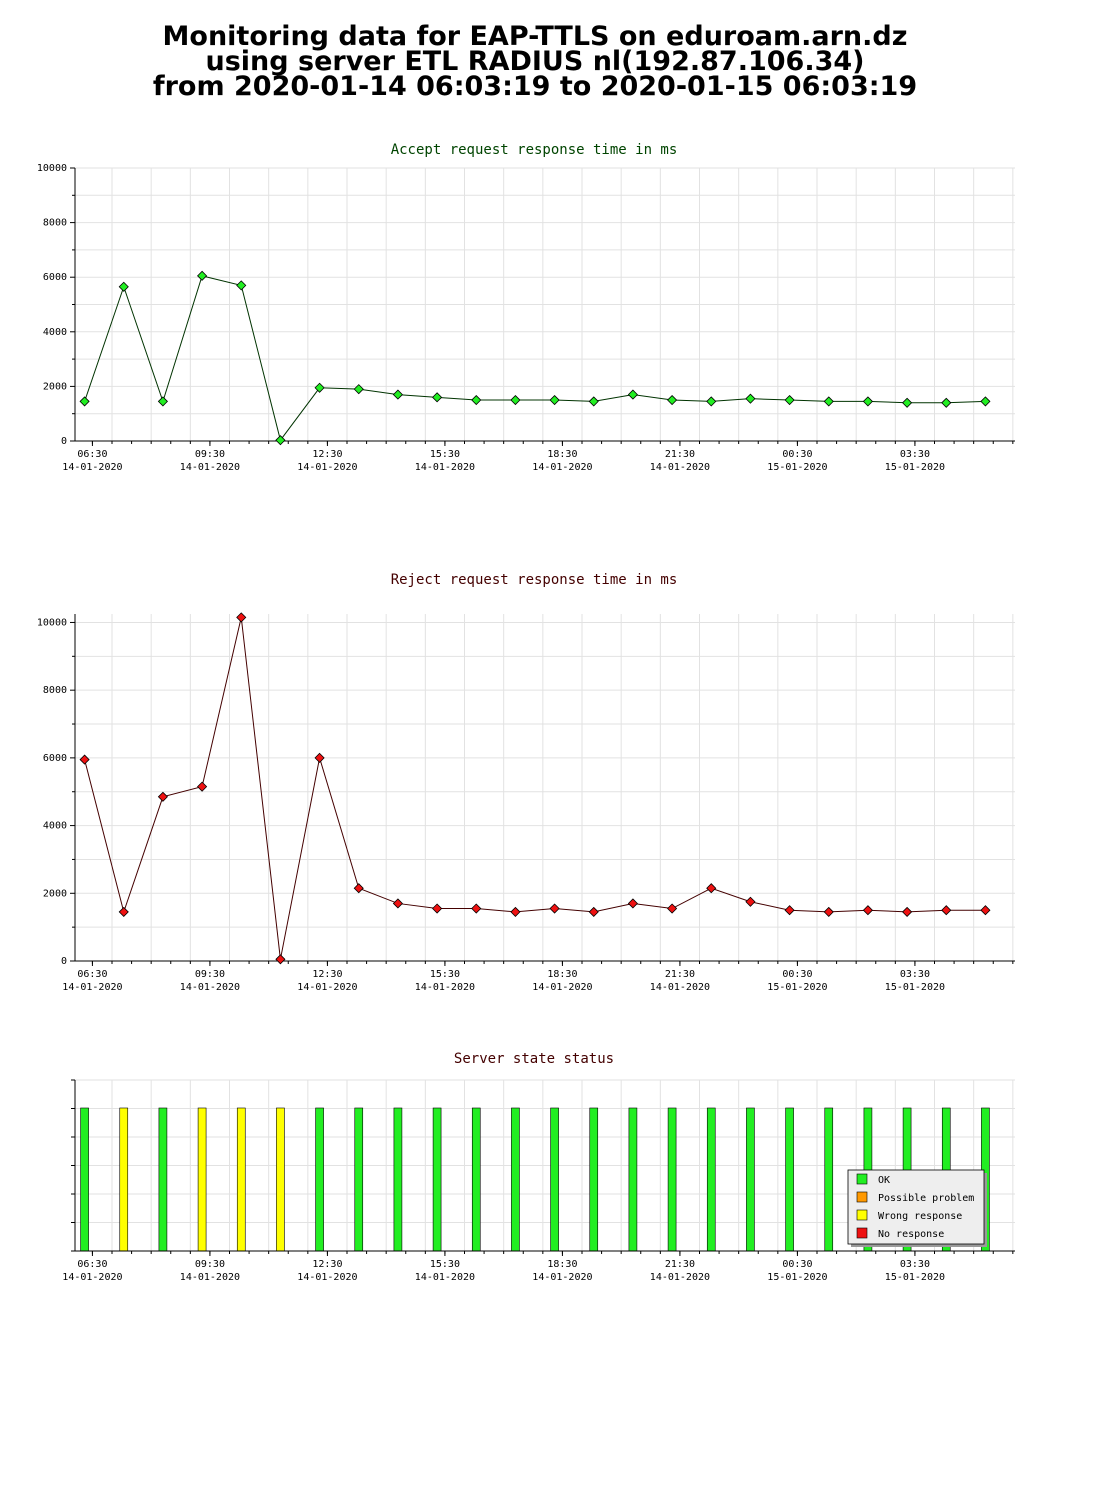 The height and width of the screenshot is (1500, 1100). What do you see at coordinates (55, 277) in the screenshot?
I see `y-tick-label: 6000` at bounding box center [55, 277].